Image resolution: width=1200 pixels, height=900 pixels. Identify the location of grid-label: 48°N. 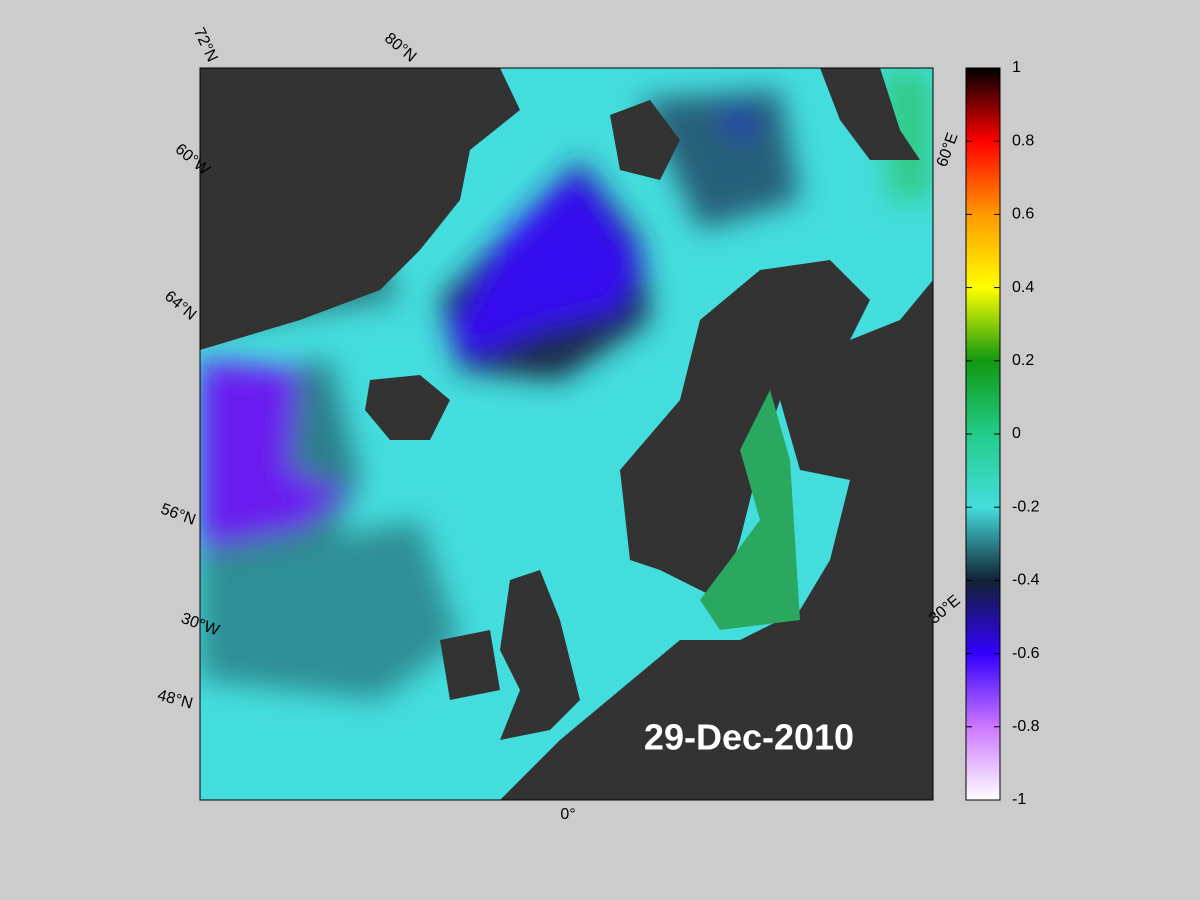
(175, 700).